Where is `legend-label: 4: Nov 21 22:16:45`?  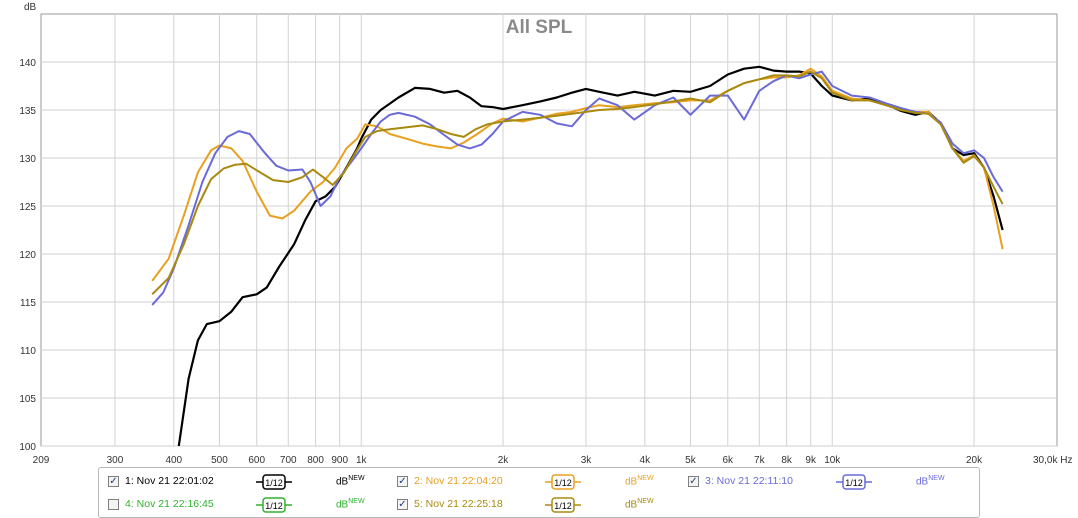 legend-label: 4: Nov 21 22:16:45 is located at coordinates (169, 504).